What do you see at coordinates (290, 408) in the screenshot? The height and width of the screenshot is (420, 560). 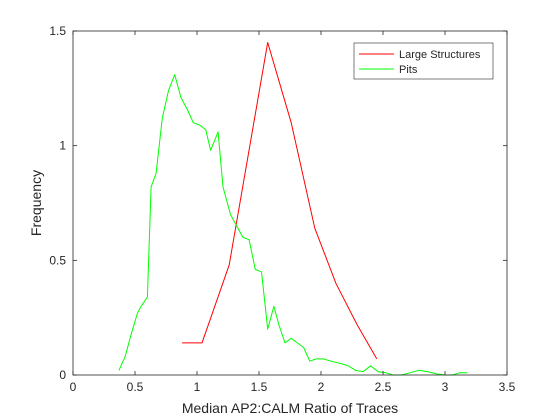 I see `x-axis-label: Median AP2:CALM Ratio of Traces` at bounding box center [290, 408].